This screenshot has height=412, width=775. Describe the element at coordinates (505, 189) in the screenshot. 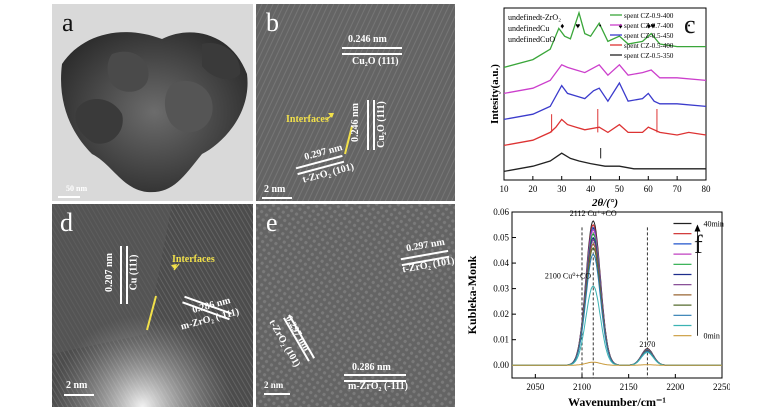

I see `x-tick-label: 10` at that location.